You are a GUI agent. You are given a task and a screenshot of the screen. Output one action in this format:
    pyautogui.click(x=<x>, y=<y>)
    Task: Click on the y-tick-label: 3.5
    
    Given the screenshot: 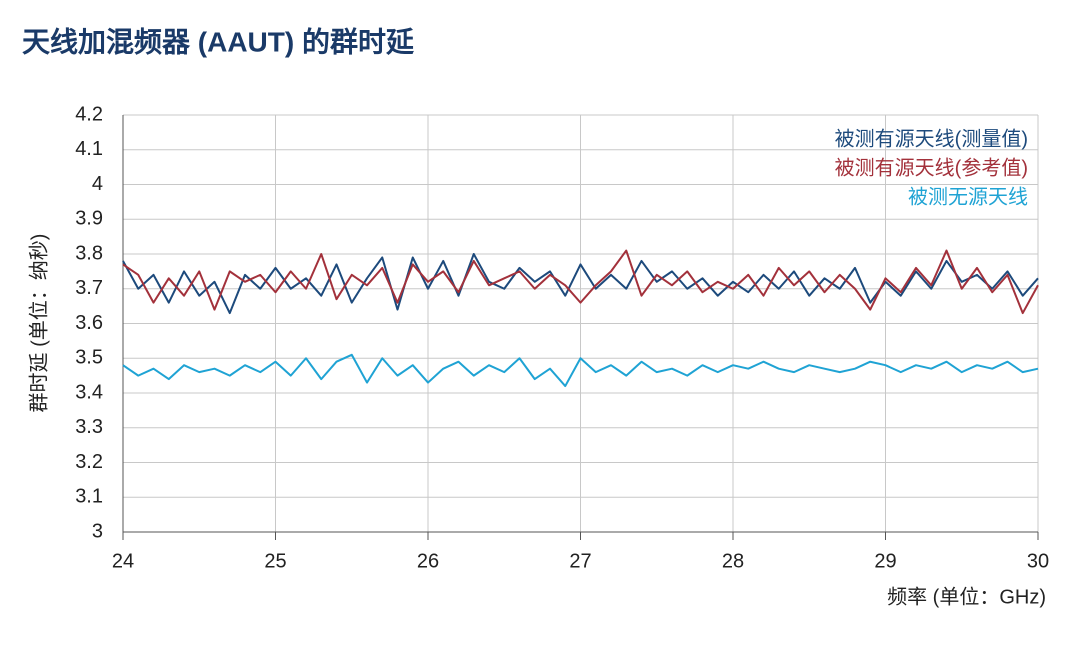 What is the action you would take?
    pyautogui.click(x=89, y=358)
    